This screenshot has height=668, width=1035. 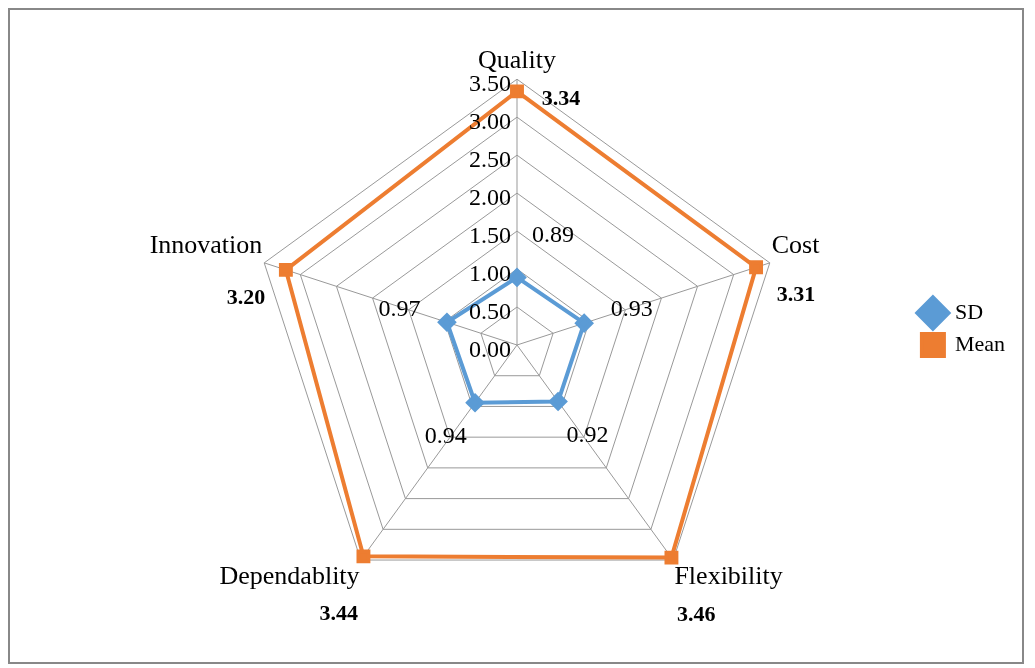 What do you see at coordinates (339, 613) in the screenshot?
I see `data-label: 3.44` at bounding box center [339, 613].